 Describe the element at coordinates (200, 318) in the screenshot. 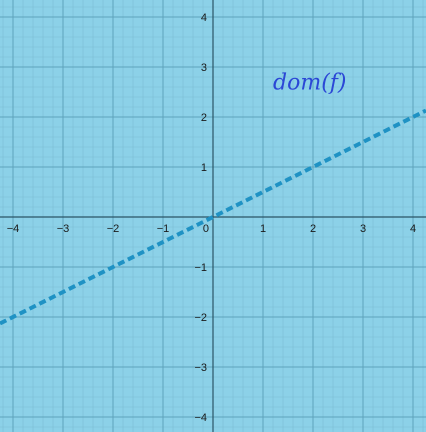

I see `y-tick-label: −2` at that location.